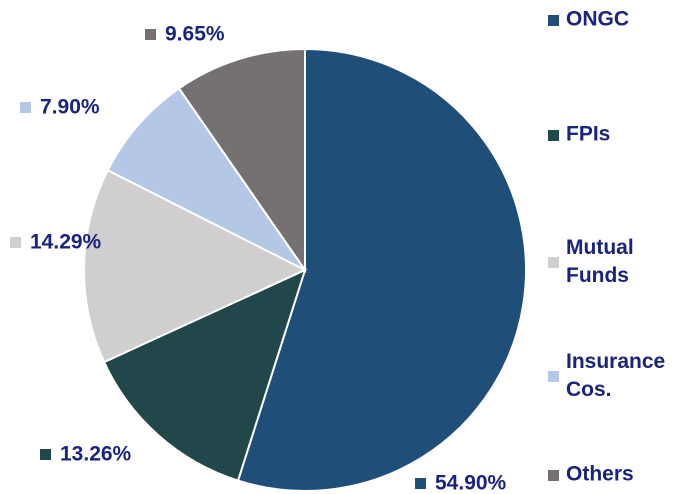  Describe the element at coordinates (96, 454) in the screenshot. I see `data-label: 13.26%` at that location.